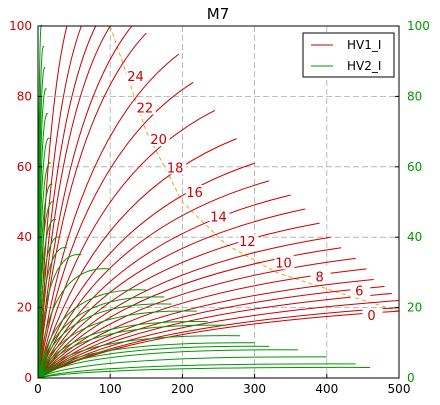 This screenshot has height=405, width=440. What do you see at coordinates (254, 389) in the screenshot?
I see `x-tick-label-300: 300` at bounding box center [254, 389].